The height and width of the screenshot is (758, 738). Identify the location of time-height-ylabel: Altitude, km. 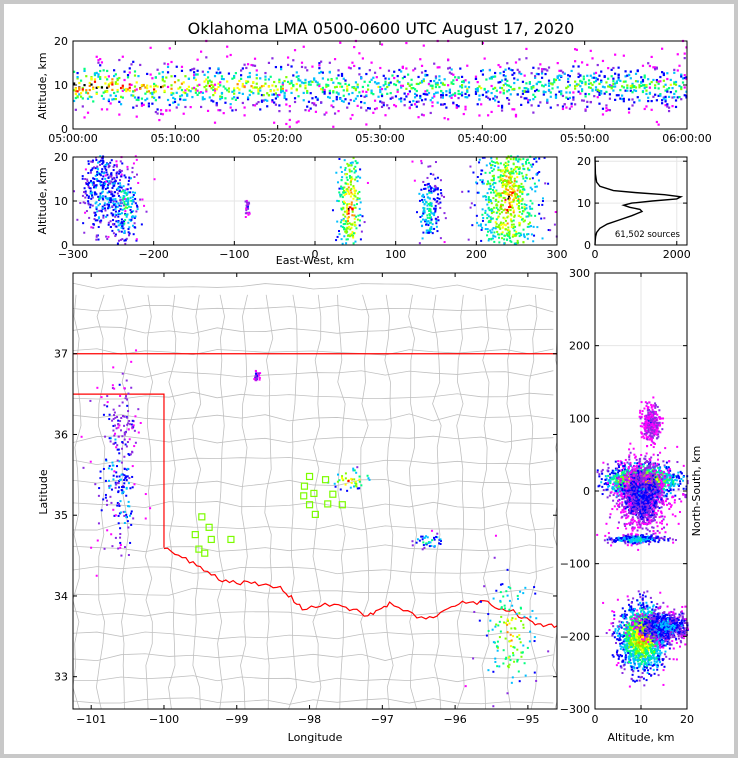
(42, 85).